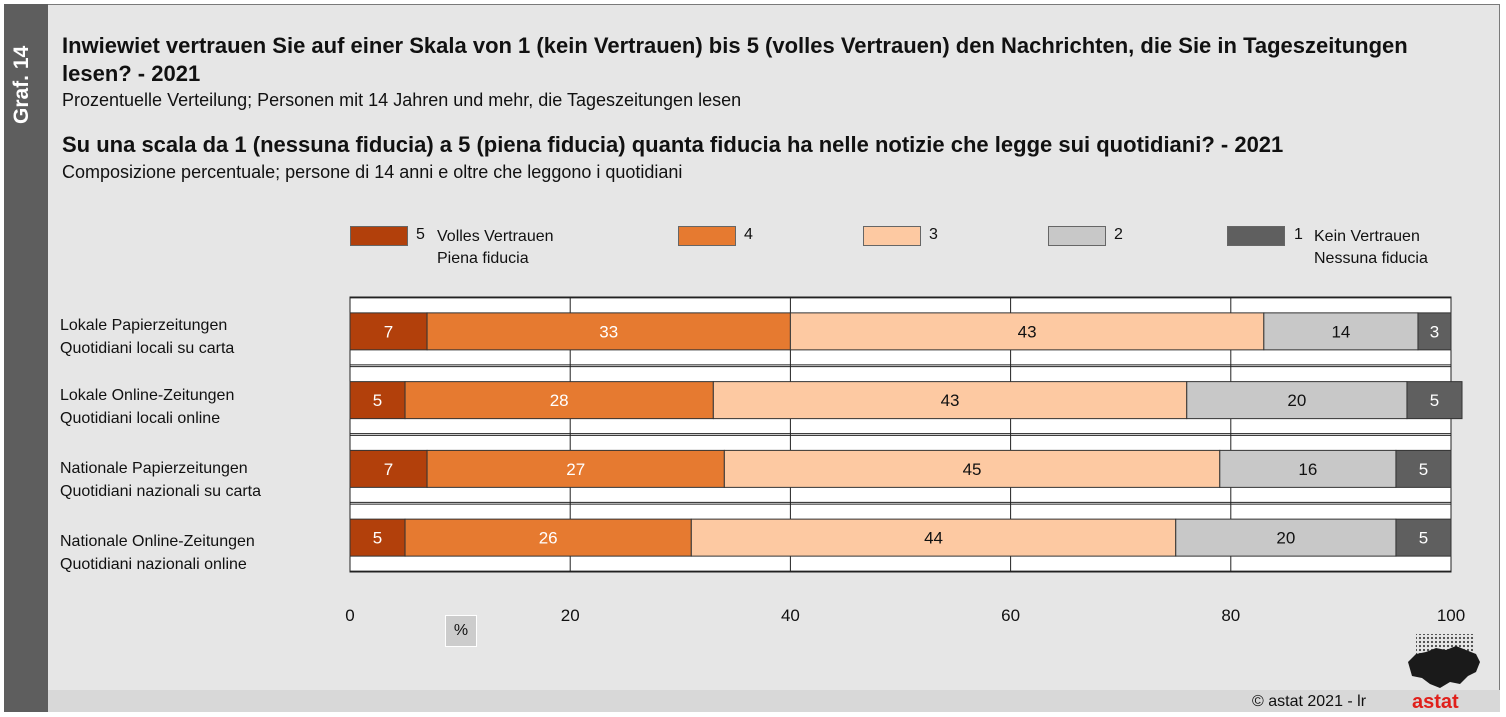 The image size is (1506, 717). What do you see at coordinates (483, 258) in the screenshot?
I see `legend-text-5-it: Piena fiducia` at bounding box center [483, 258].